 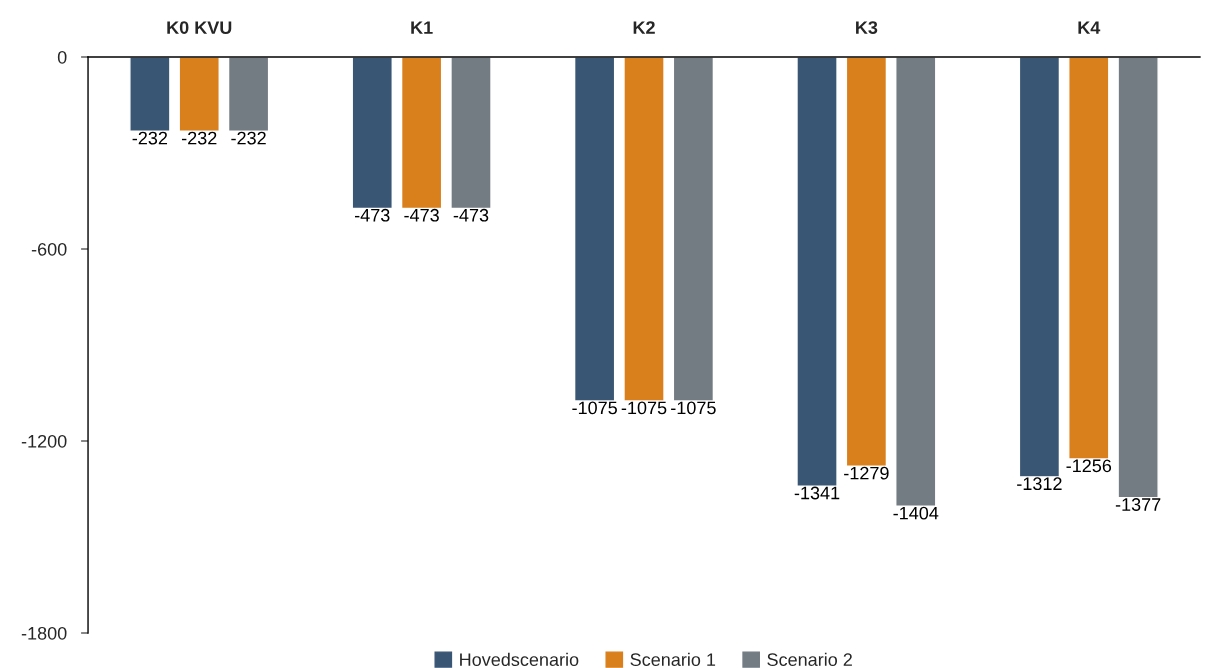 What do you see at coordinates (199, 27) in the screenshot?
I see `x-tick-label: K0 KVU` at bounding box center [199, 27].